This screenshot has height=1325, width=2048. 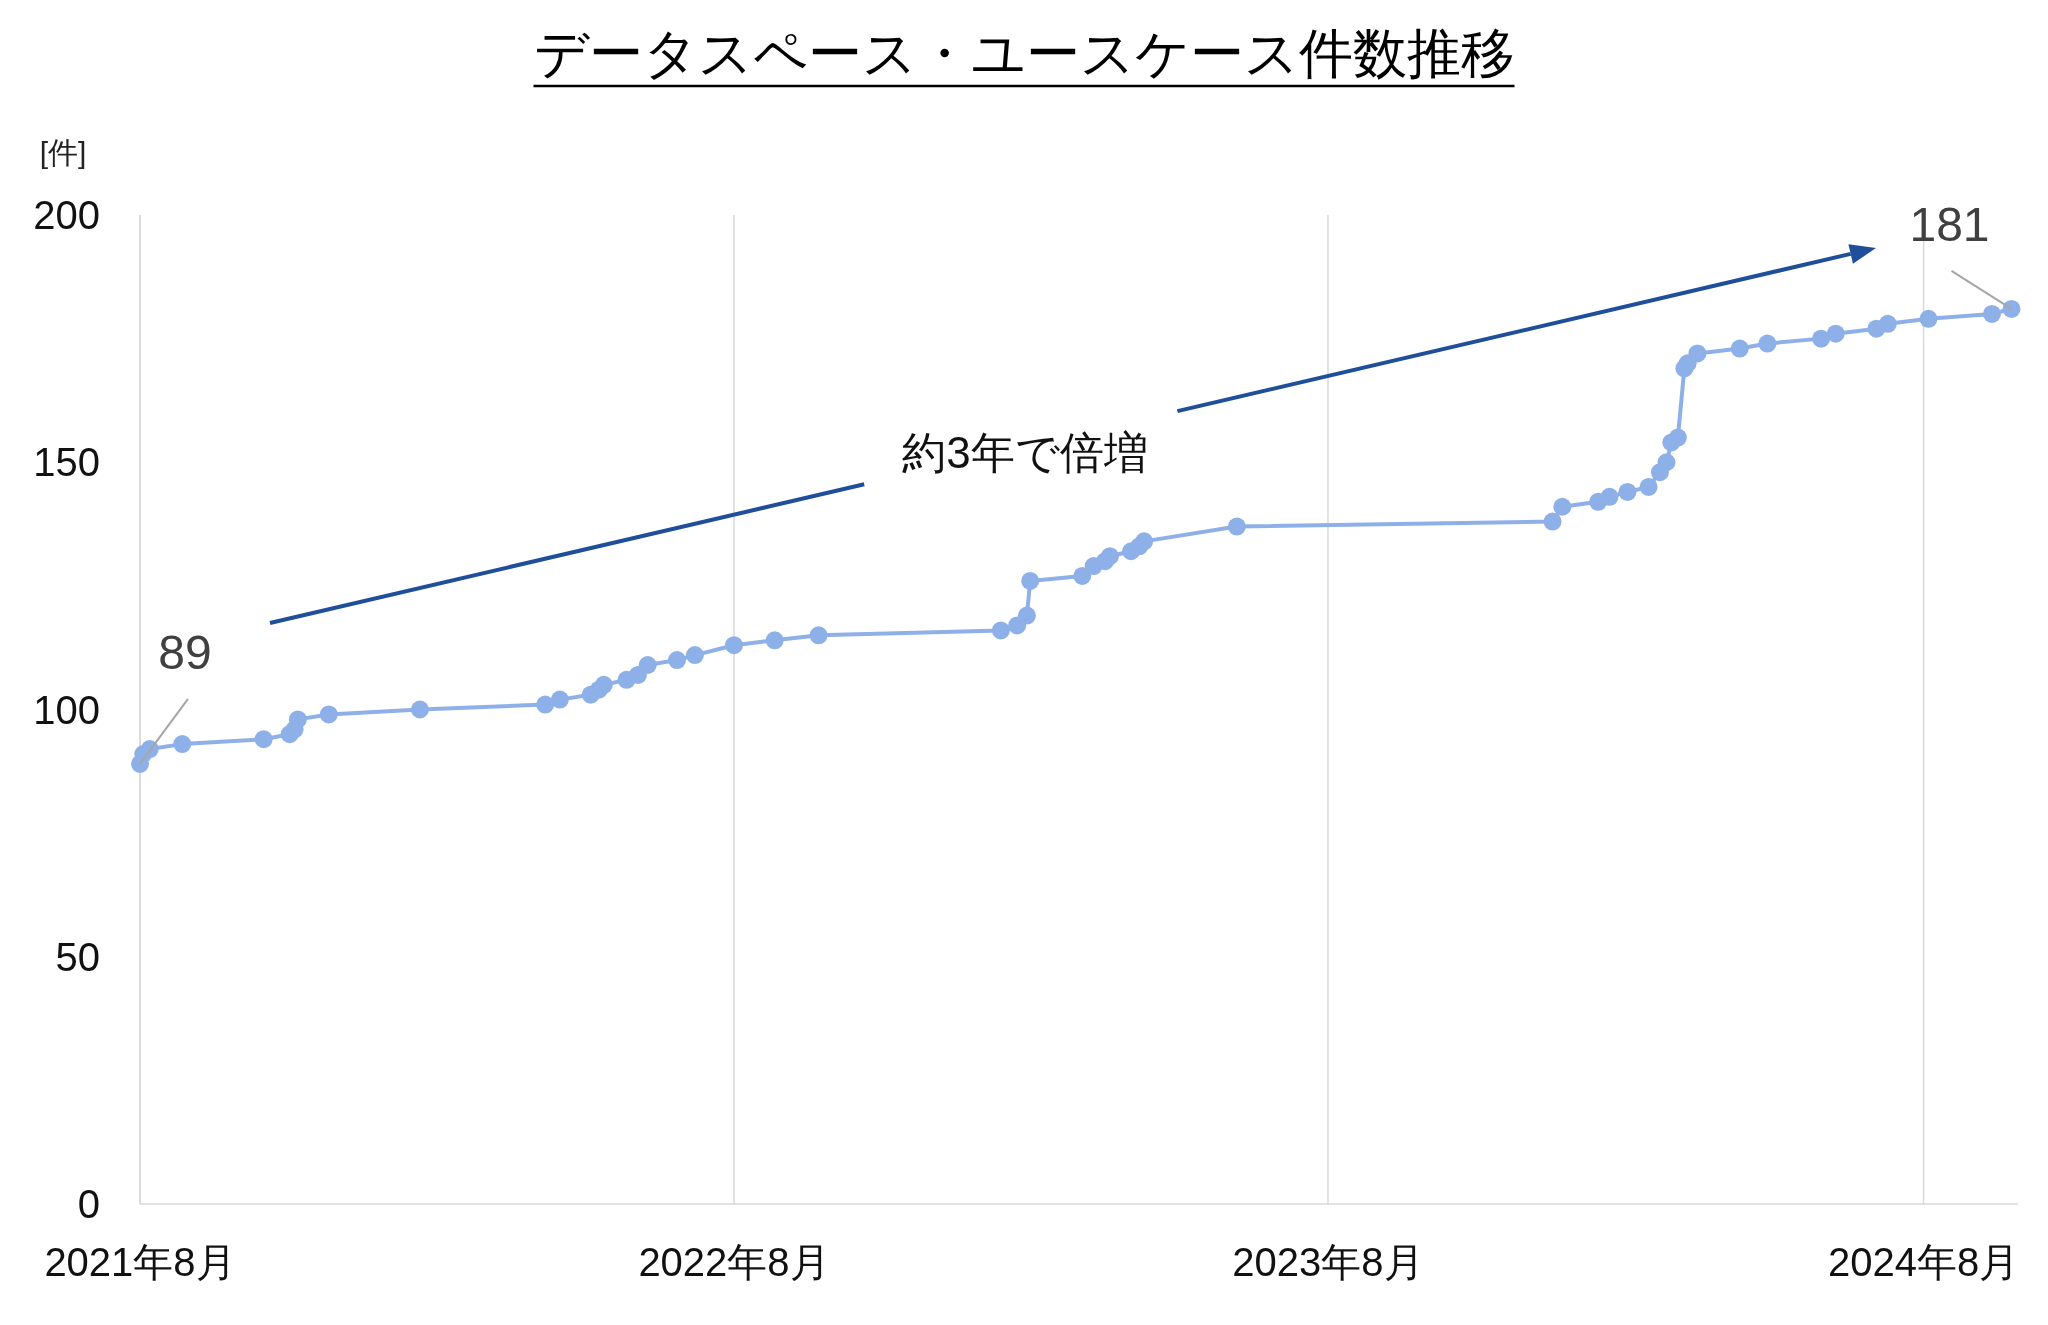 I want to click on x-tick-label: 2023年8月, so click(x=1328, y=1262).